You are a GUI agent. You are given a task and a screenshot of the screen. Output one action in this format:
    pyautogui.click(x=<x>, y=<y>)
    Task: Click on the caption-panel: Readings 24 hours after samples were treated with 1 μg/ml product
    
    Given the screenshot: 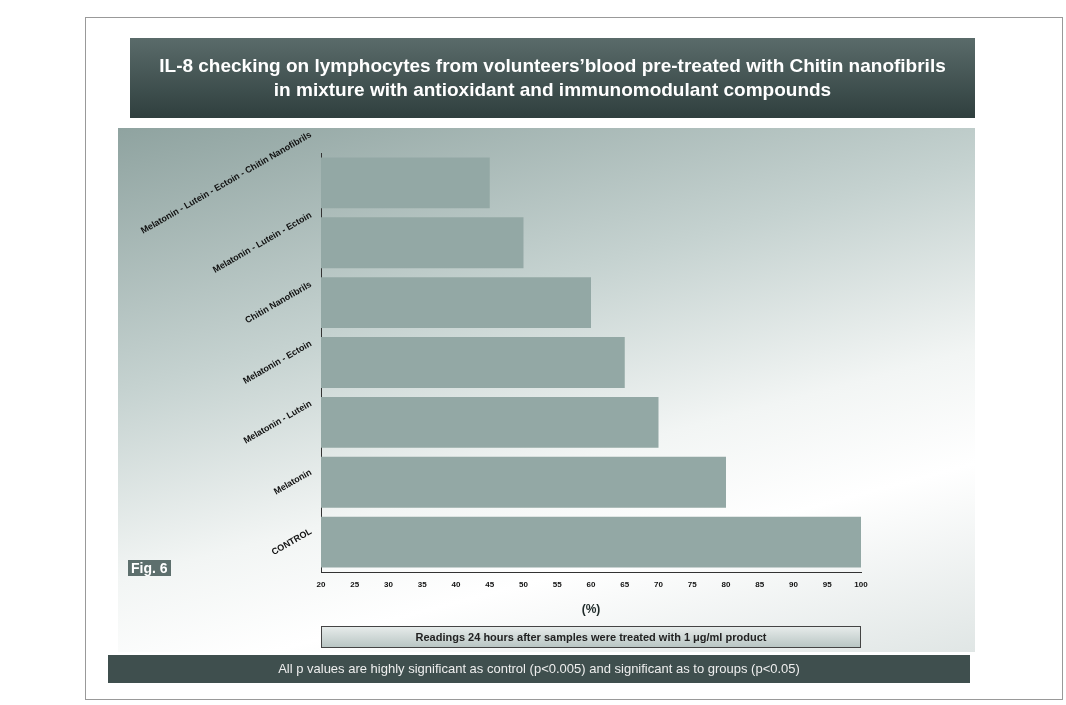 What is the action you would take?
    pyautogui.click(x=591, y=637)
    